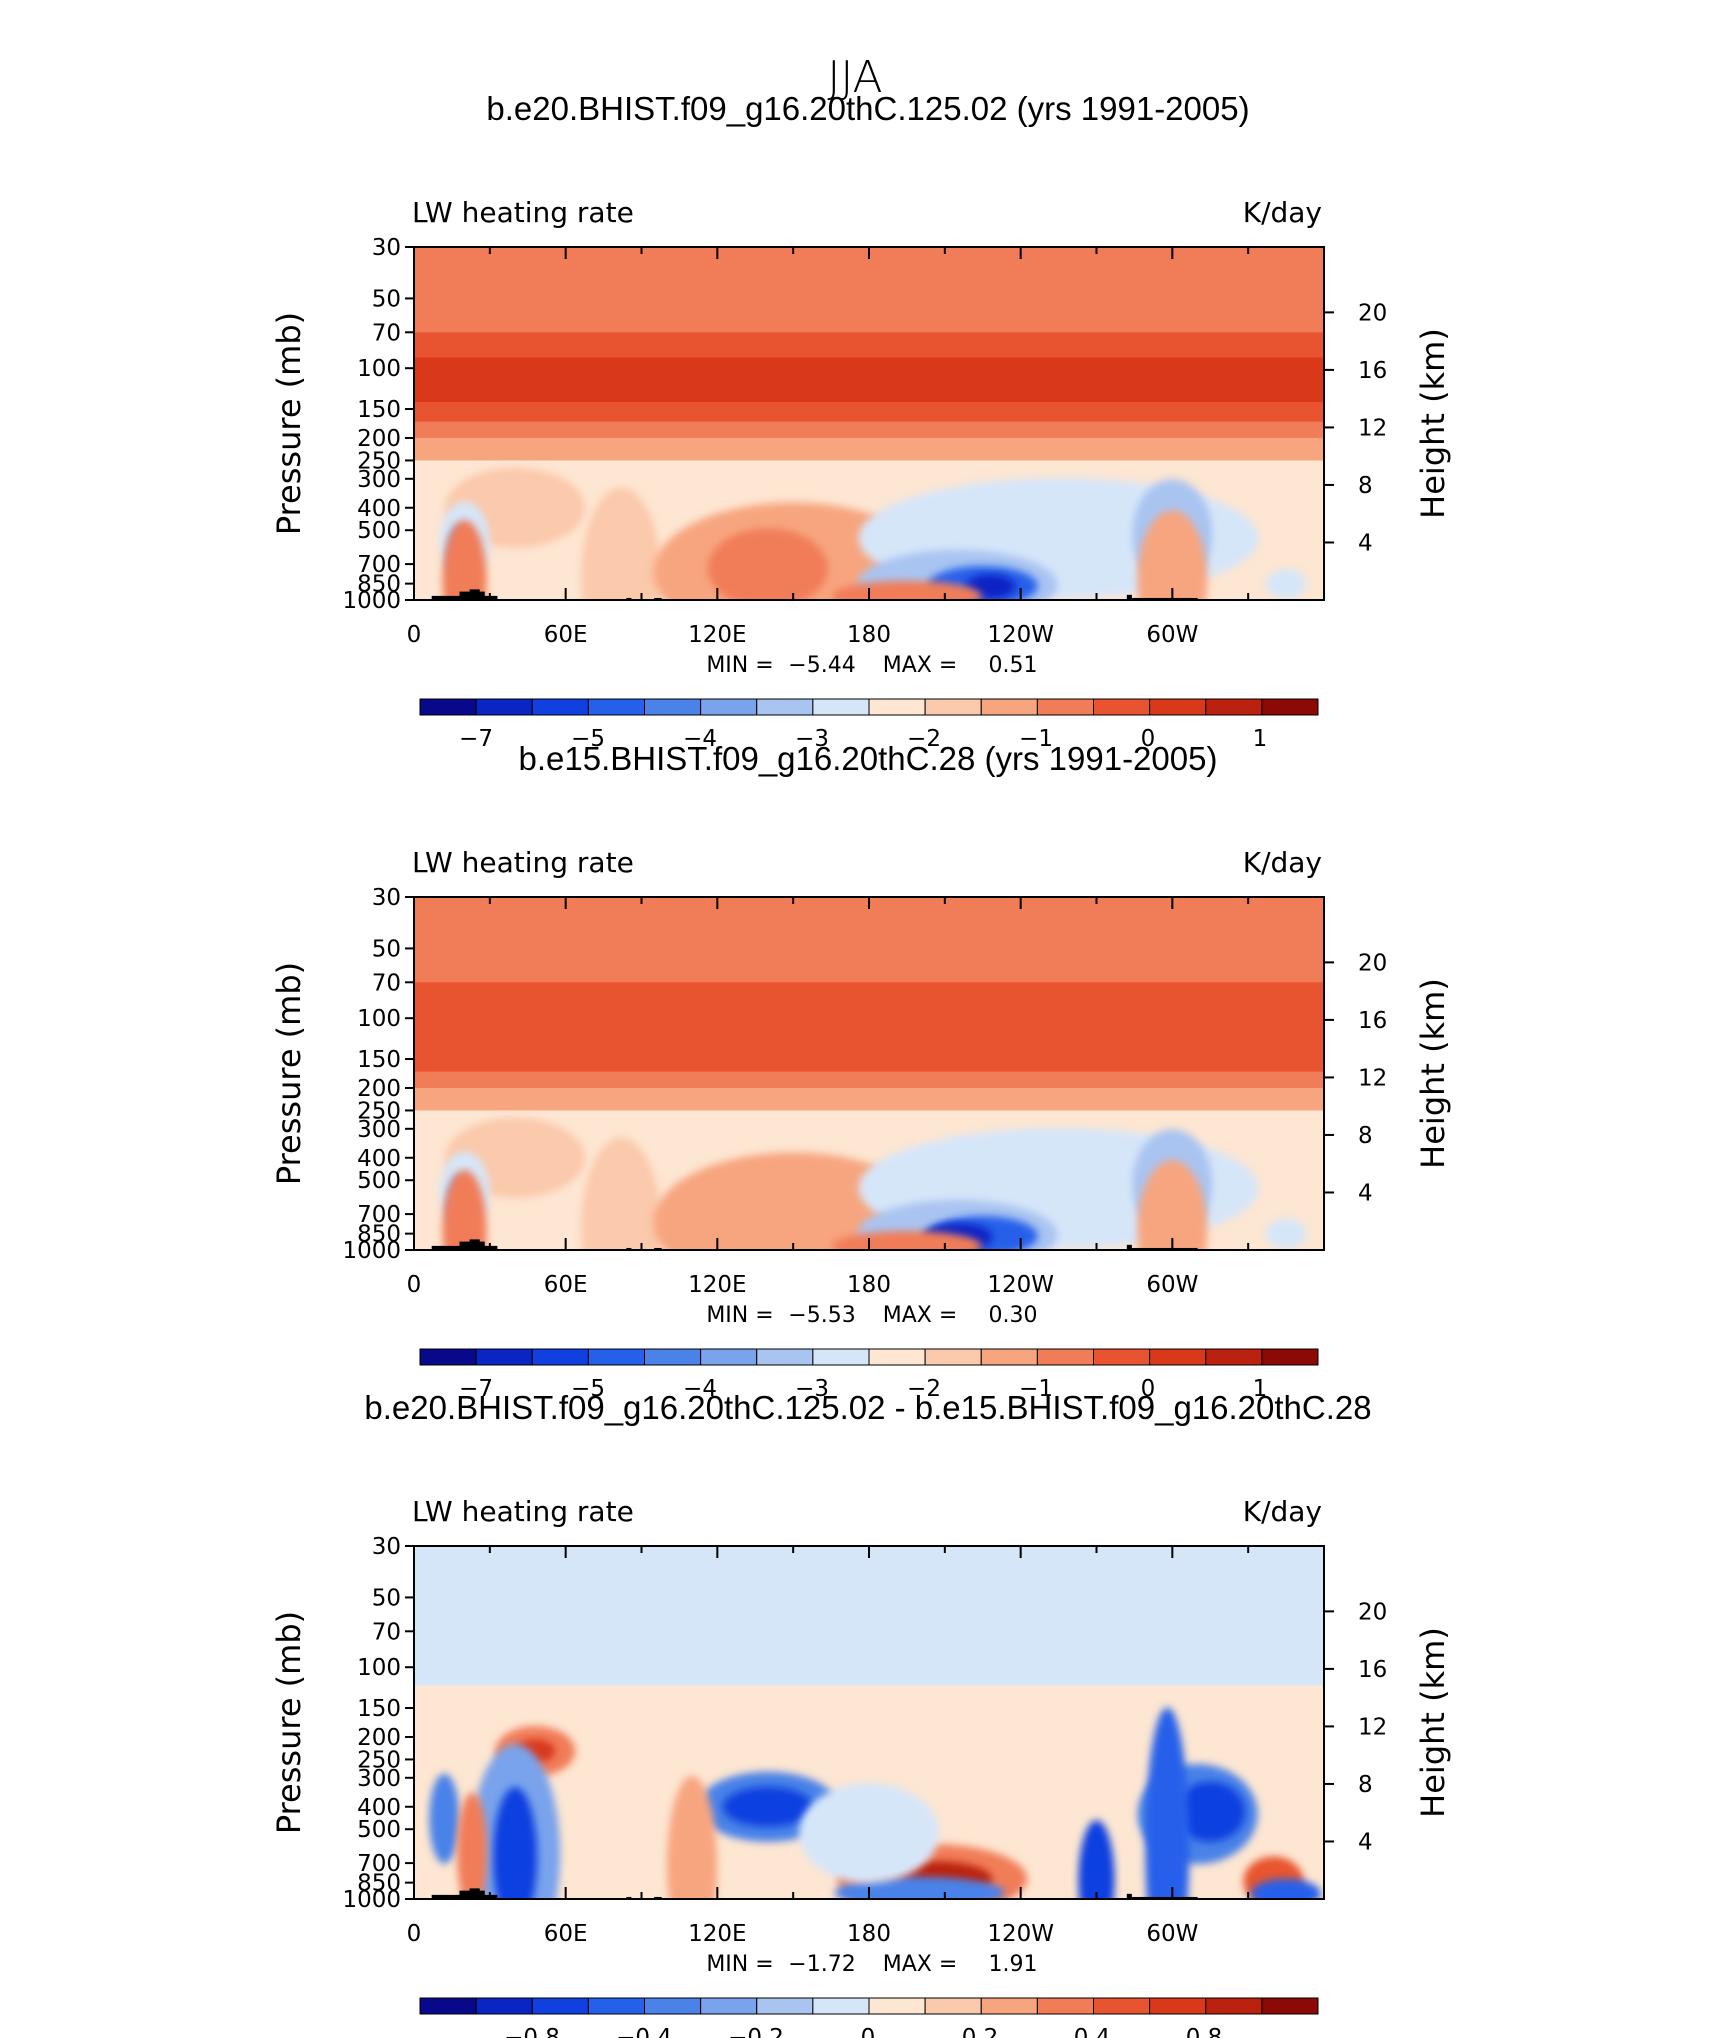 Image resolution: width=1710 pixels, height=2038 pixels. What do you see at coordinates (1372, 1078) in the screenshot?
I see `y2-tick-label: 12` at bounding box center [1372, 1078].